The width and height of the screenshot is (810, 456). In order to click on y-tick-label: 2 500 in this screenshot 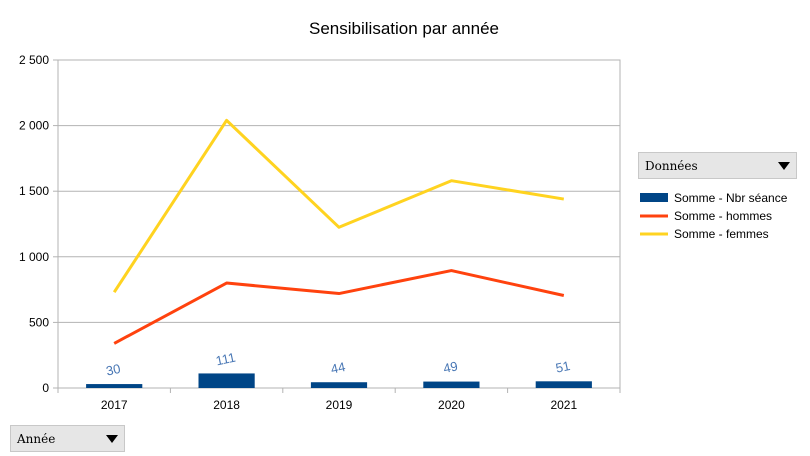, I will do `click(34, 60)`.